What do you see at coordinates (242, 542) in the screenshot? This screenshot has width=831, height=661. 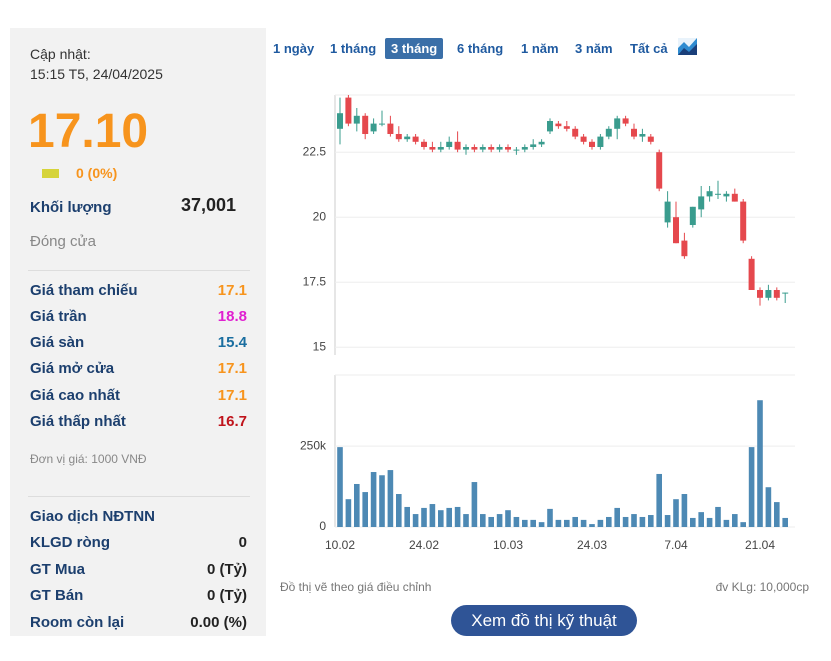 I see `foreign-value: 0` at bounding box center [242, 542].